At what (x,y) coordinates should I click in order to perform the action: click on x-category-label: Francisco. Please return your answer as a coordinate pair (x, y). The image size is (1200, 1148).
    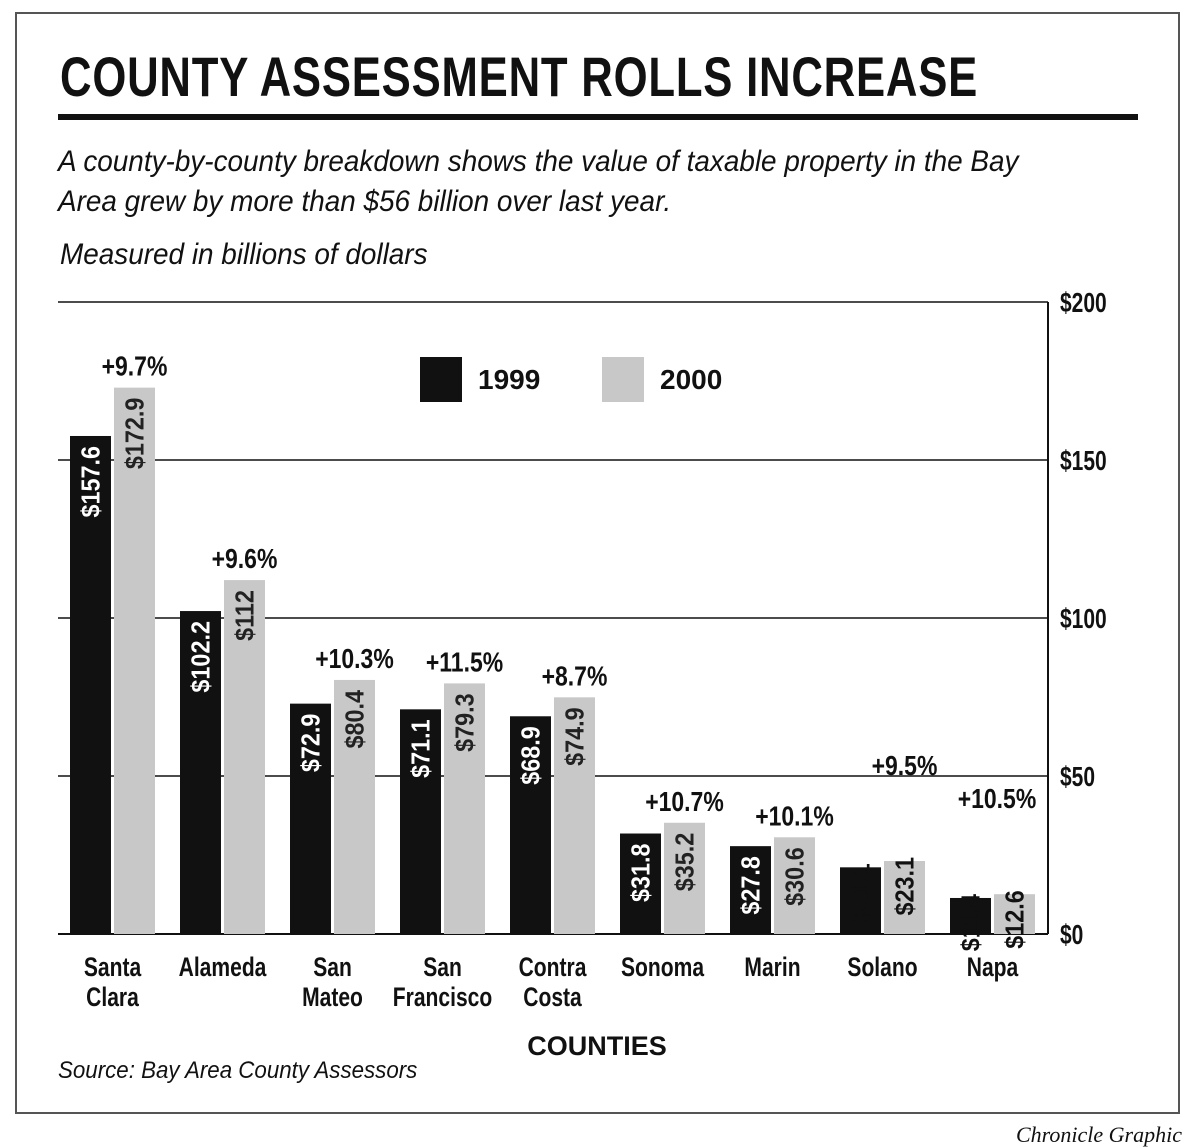
    Looking at the image, I should click on (442, 998).